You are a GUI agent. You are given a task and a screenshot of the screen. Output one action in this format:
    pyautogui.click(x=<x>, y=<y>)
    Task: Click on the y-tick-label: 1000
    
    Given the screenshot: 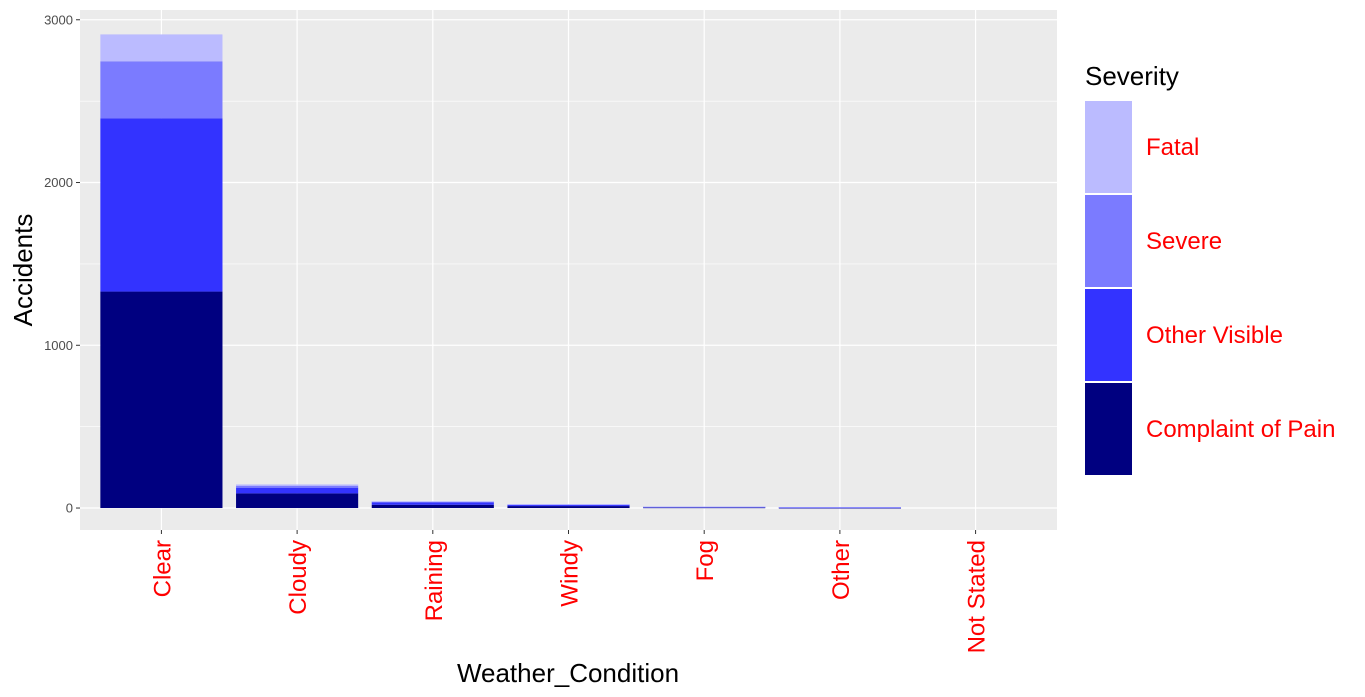 What is the action you would take?
    pyautogui.click(x=58, y=345)
    